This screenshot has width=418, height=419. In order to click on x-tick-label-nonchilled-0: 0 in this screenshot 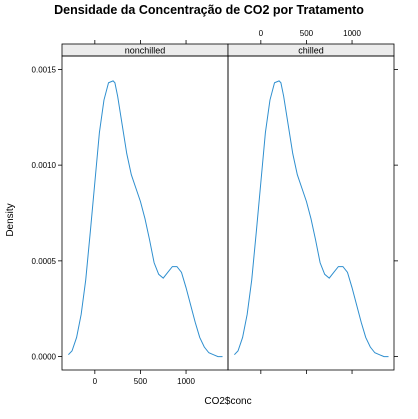, I will do `click(95, 381)`.